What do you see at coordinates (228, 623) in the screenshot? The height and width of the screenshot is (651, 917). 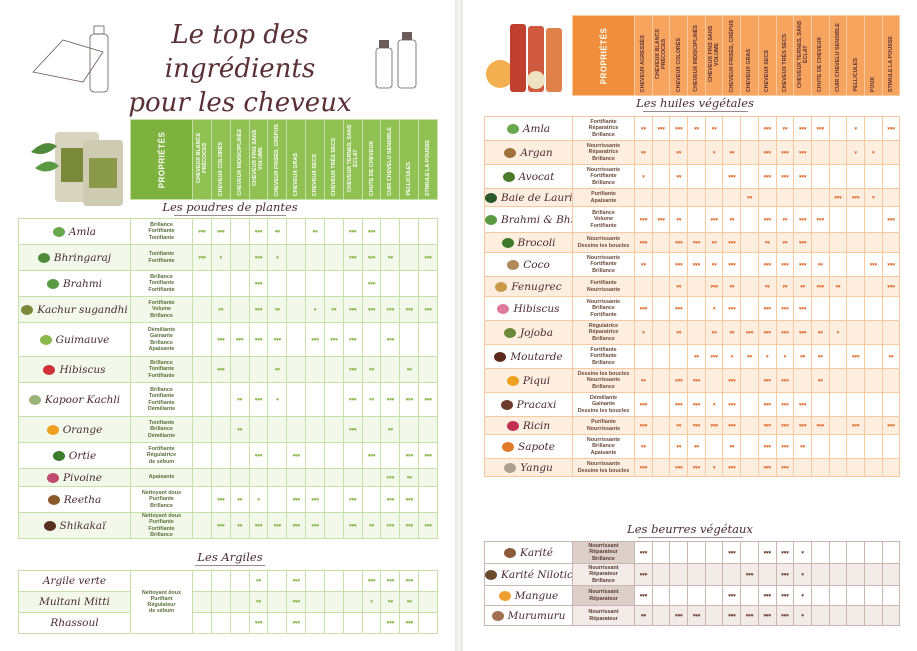 I see `table-row: Rhassoul ♥♥♥ ♥♥♥ ♥♥♥ ♥♥♥` at bounding box center [228, 623].